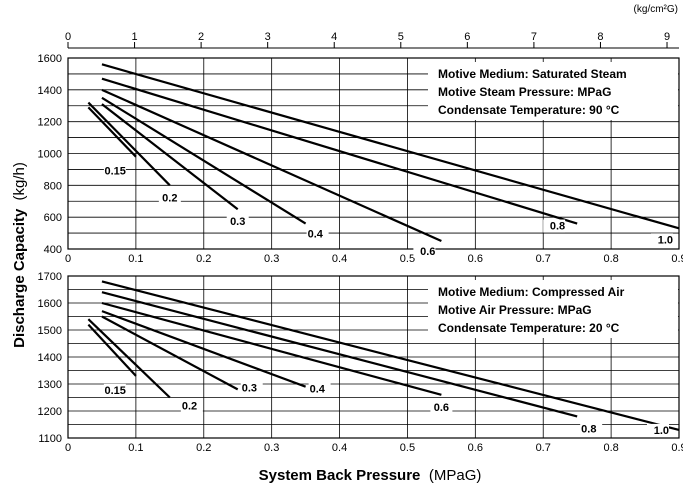 The width and height of the screenshot is (683, 489). I want to click on y-axis-label-unit: (kg/h), so click(19, 181).